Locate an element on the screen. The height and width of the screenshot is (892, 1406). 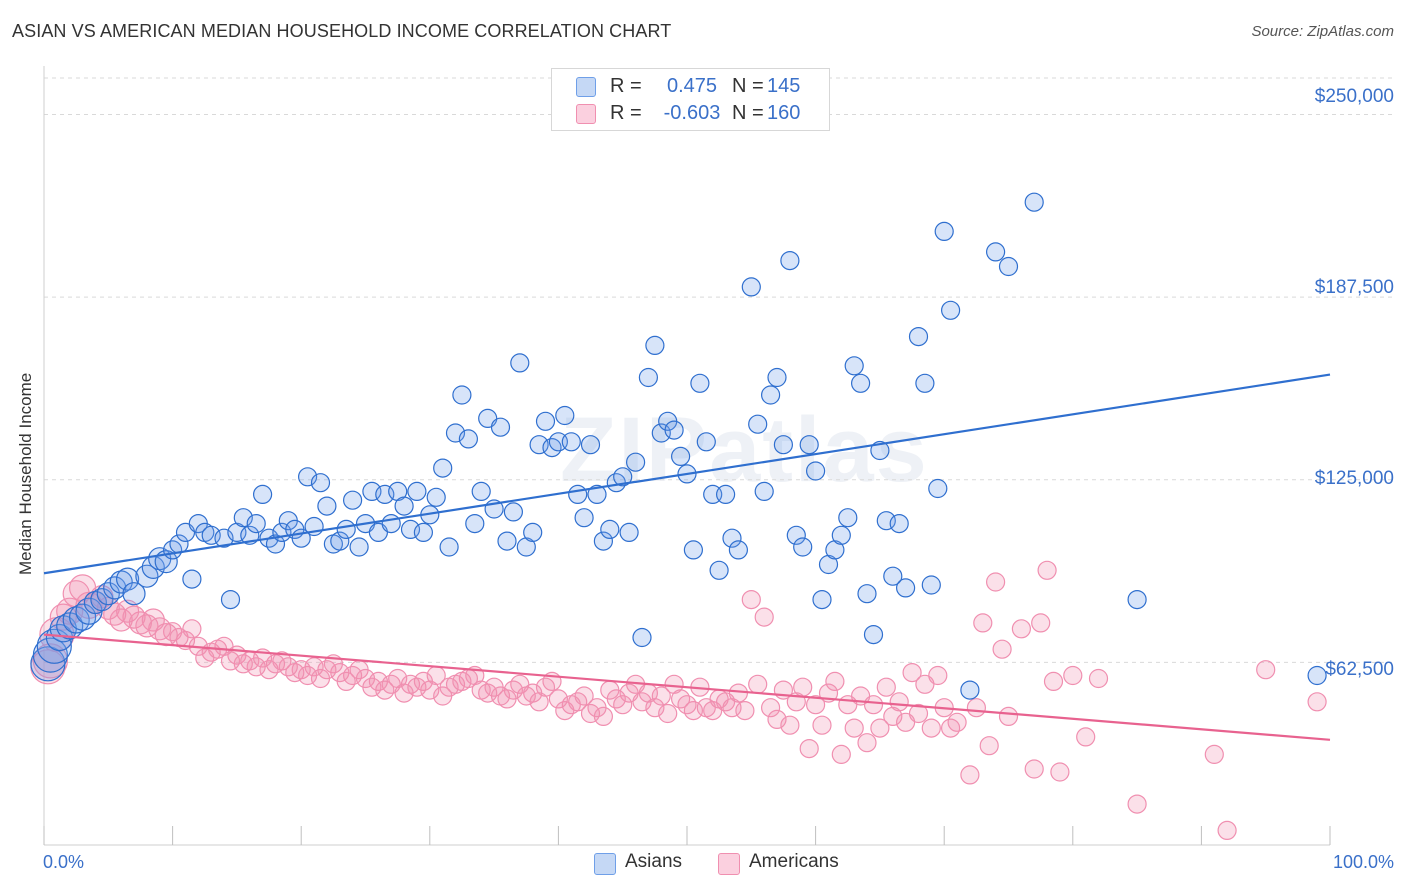
x-tick-label-min: 0.0% is located at coordinates (64, 862).